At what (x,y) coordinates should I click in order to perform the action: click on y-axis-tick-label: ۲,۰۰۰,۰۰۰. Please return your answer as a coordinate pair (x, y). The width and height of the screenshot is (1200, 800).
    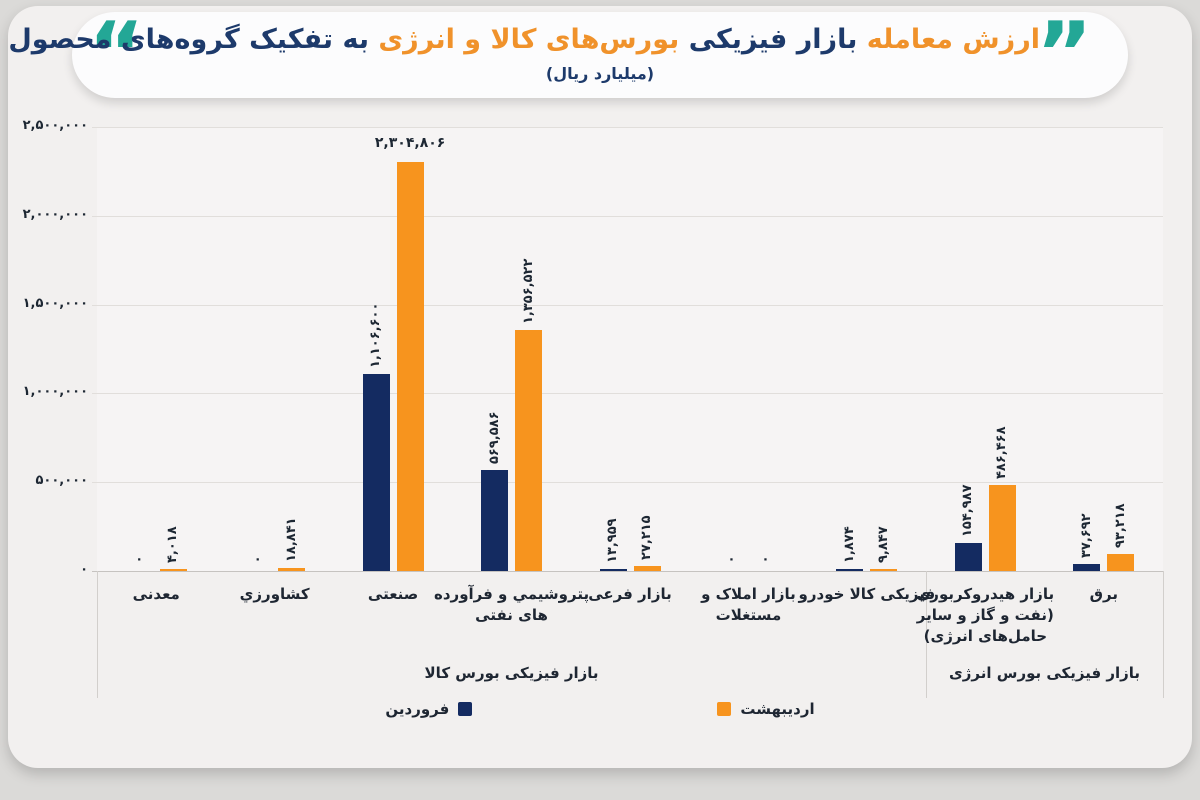
    Looking at the image, I should click on (55, 214).